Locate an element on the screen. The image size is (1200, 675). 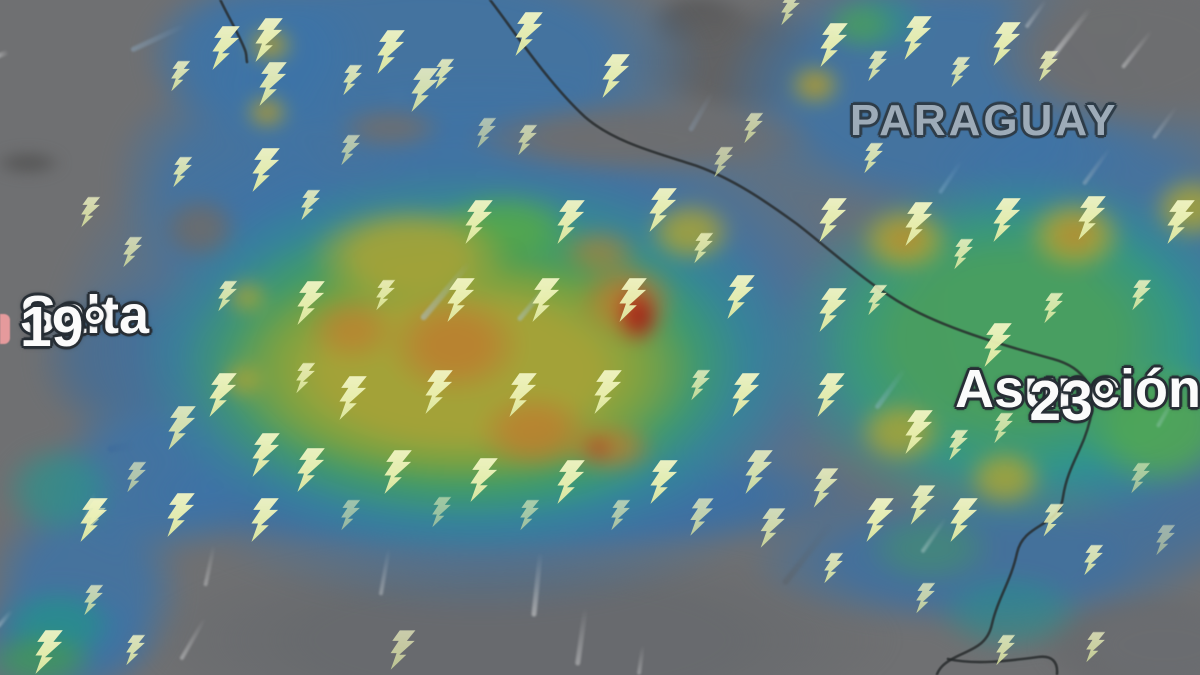
country-label-paraguay: PARAGUAY is located at coordinates (984, 120).